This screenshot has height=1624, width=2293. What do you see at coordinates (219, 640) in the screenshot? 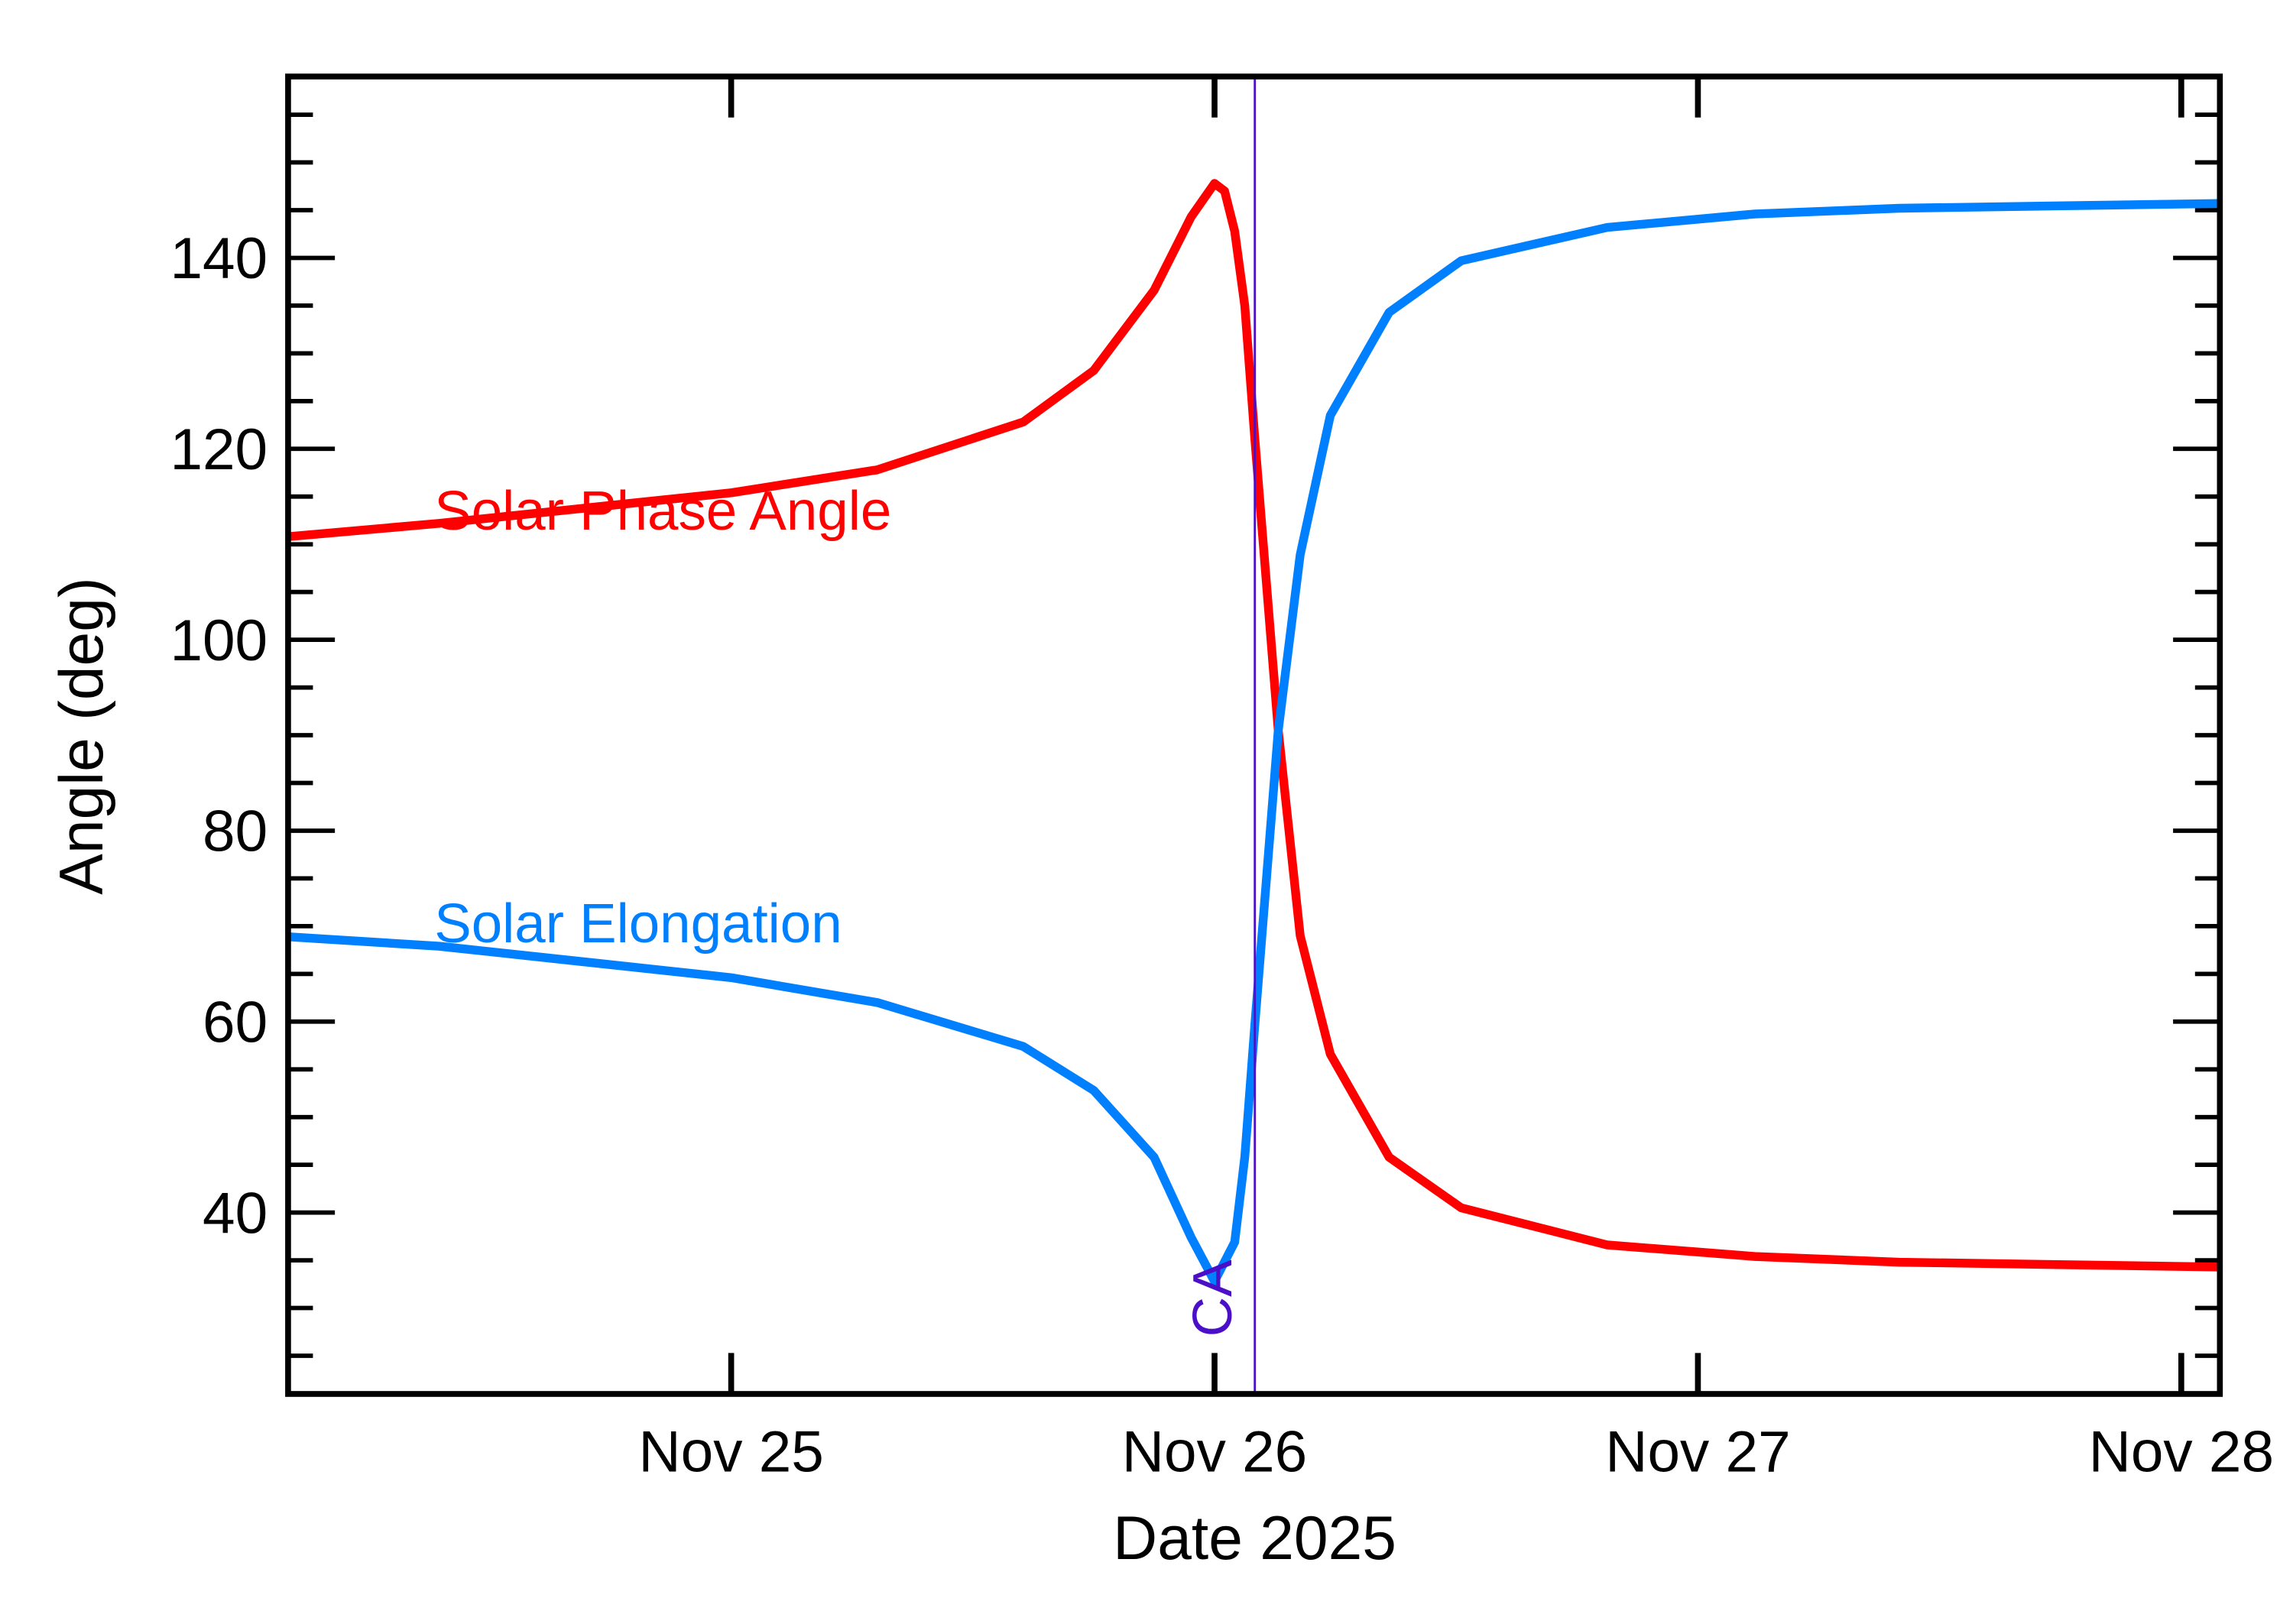
I see `y-tick-label: 100` at bounding box center [219, 640].